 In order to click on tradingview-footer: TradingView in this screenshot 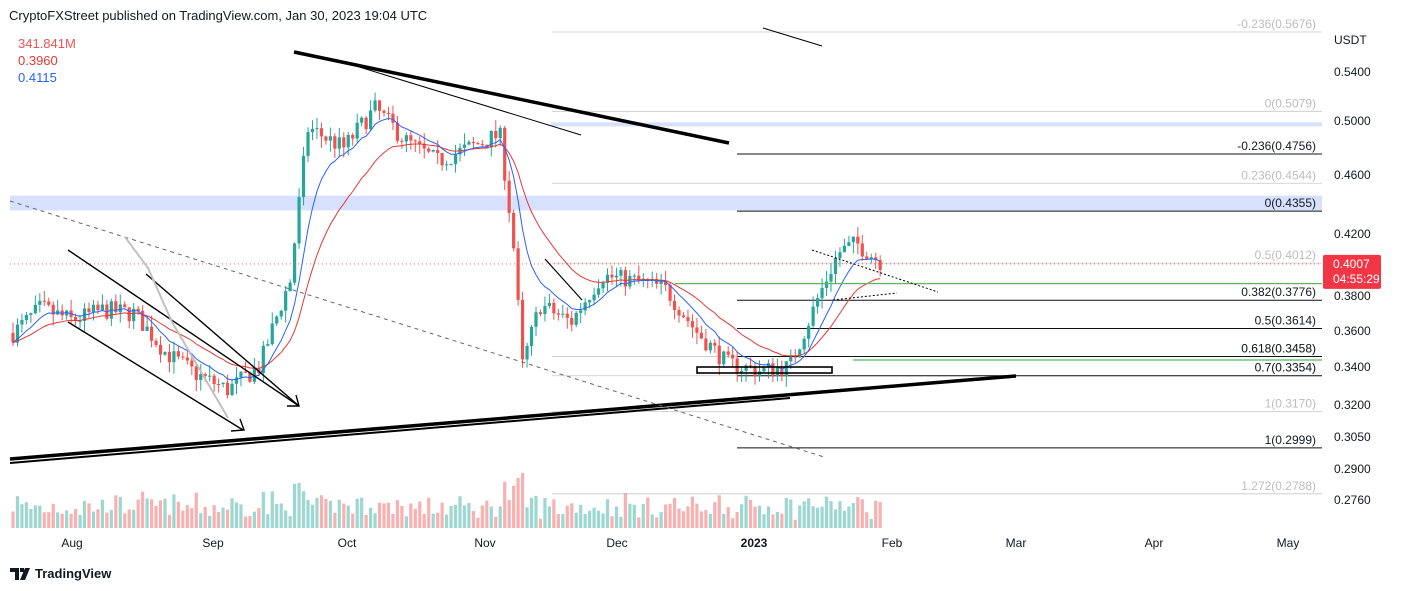, I will do `click(60, 573)`.